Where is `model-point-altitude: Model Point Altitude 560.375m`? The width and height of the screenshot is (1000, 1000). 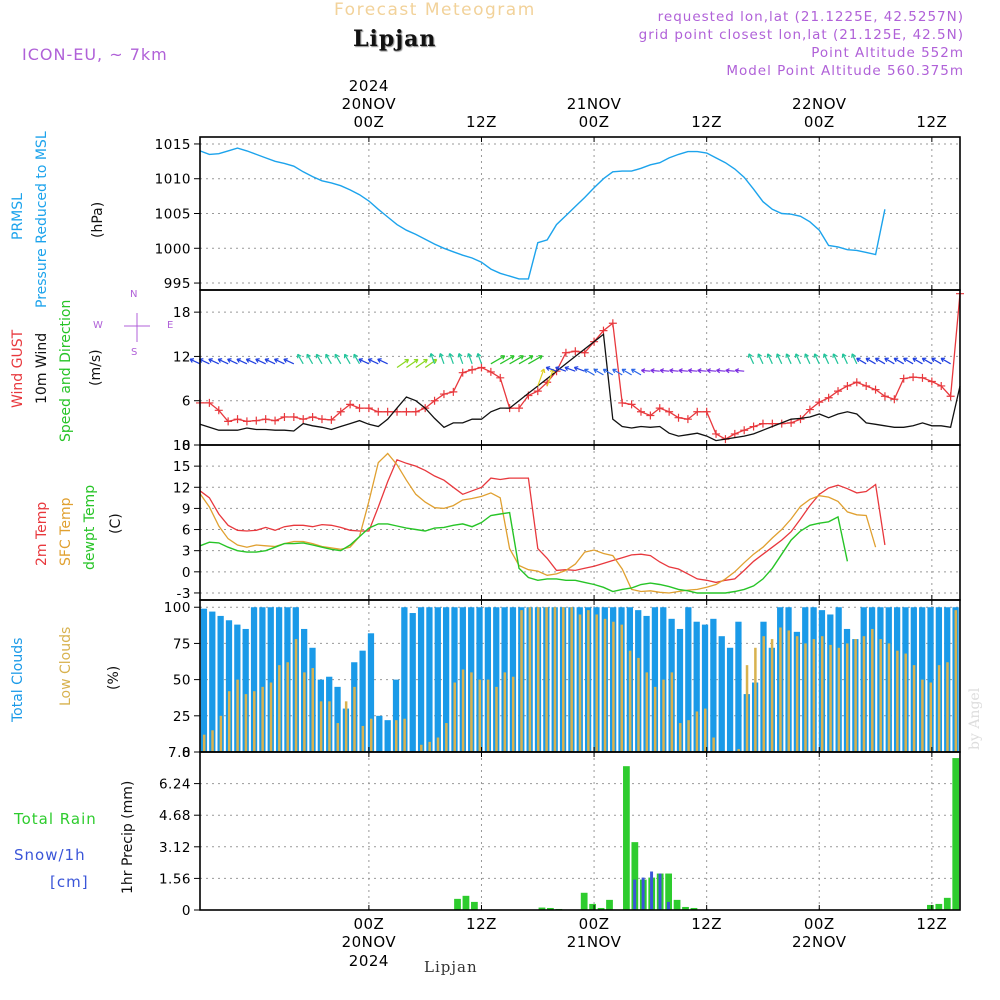 model-point-altitude: Model Point Altitude 560.375m is located at coordinates (845, 71).